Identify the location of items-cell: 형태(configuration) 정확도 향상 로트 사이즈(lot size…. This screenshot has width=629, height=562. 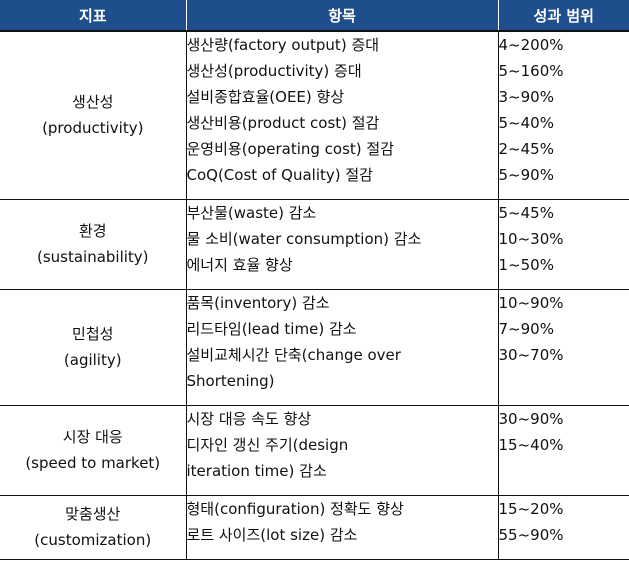
(341, 527).